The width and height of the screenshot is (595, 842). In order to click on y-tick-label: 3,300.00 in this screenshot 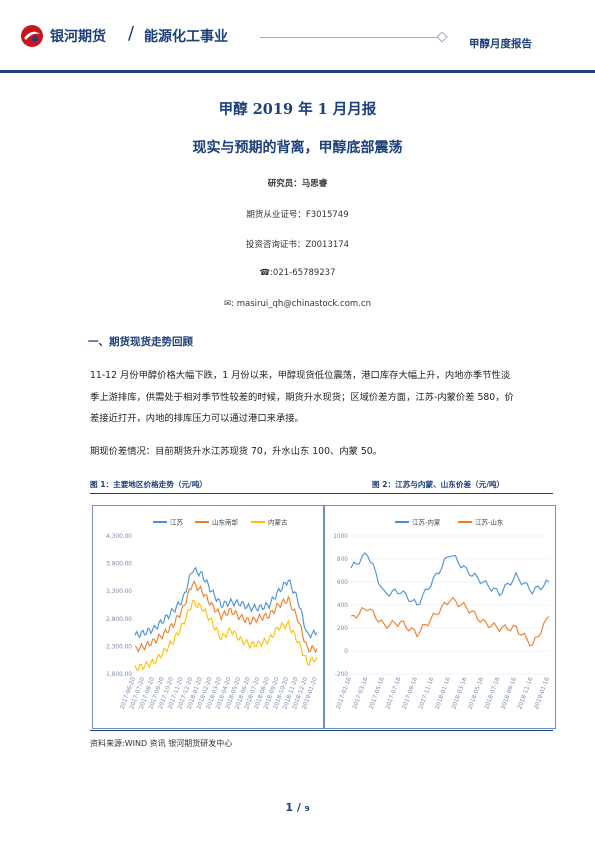, I will do `click(119, 592)`.